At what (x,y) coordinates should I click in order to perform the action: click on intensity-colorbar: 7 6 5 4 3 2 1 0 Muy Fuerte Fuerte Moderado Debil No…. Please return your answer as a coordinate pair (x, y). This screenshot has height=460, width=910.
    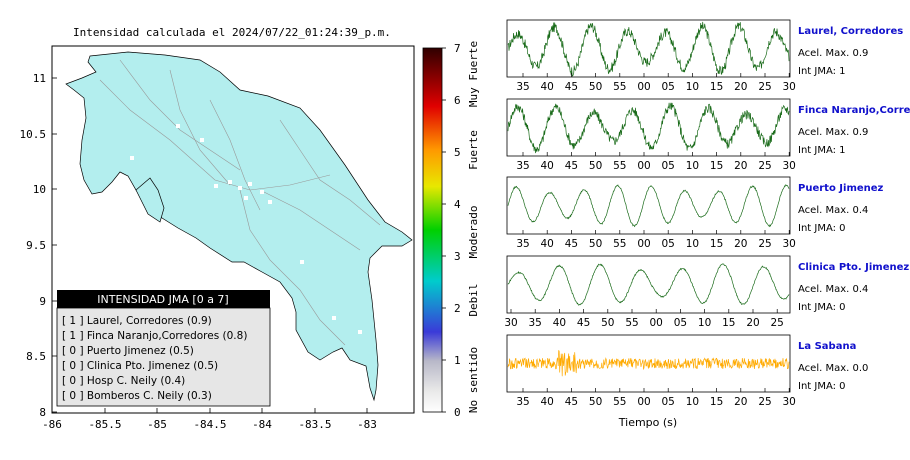
    Looking at the image, I should click on (451, 230).